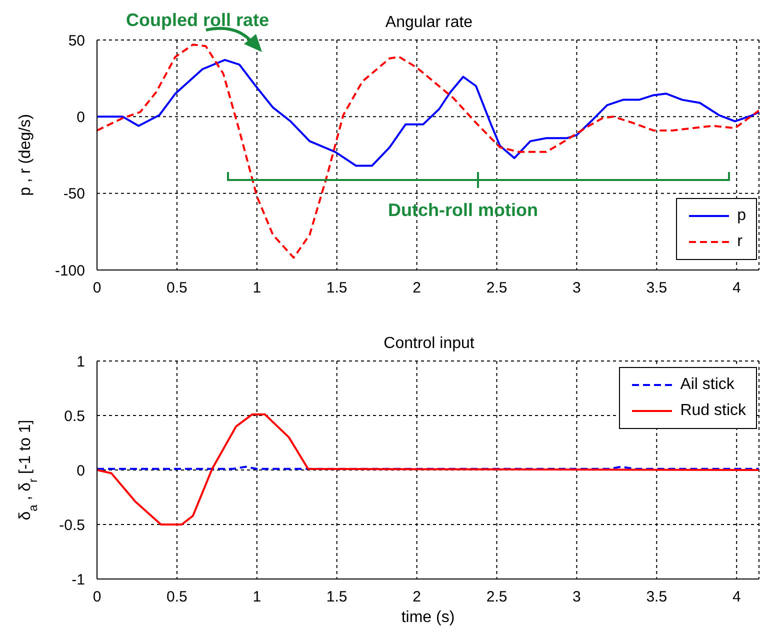  I want to click on legend-label: Rud stick, so click(713, 411).